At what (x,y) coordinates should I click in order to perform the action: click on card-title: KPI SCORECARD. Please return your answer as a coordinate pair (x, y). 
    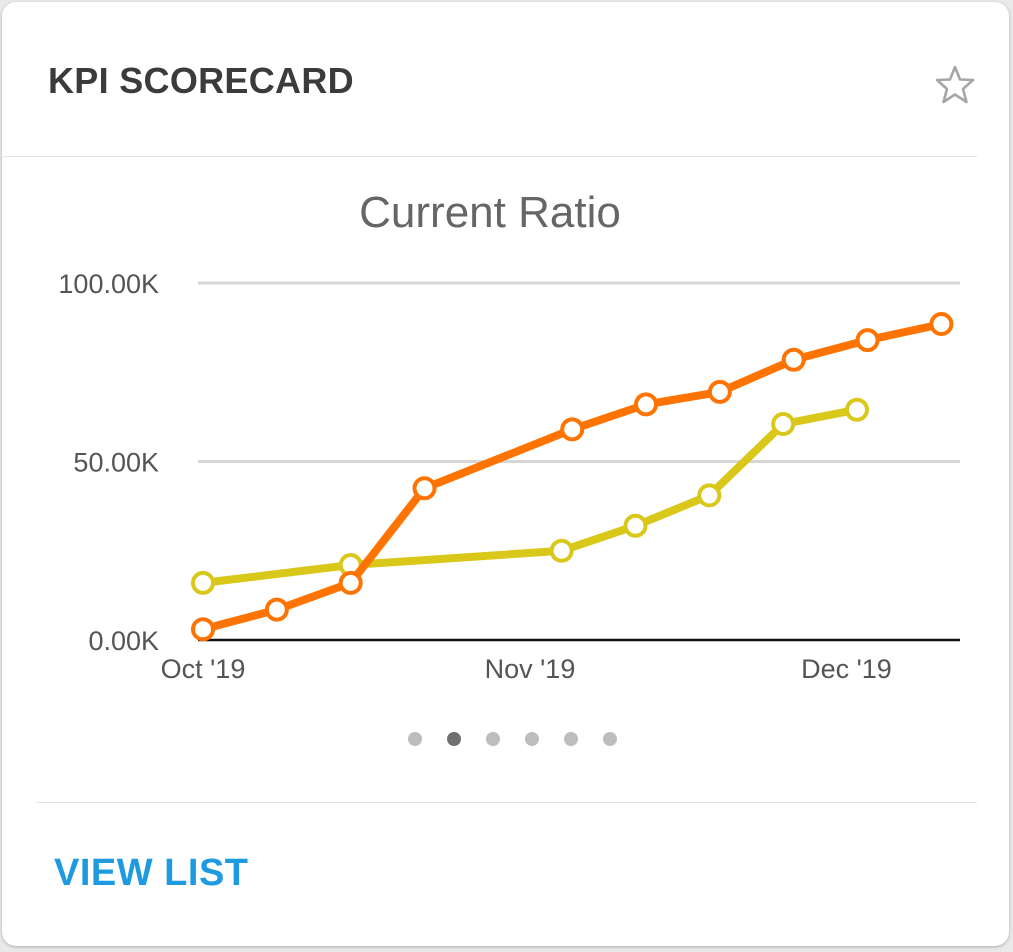
    Looking at the image, I should click on (201, 80).